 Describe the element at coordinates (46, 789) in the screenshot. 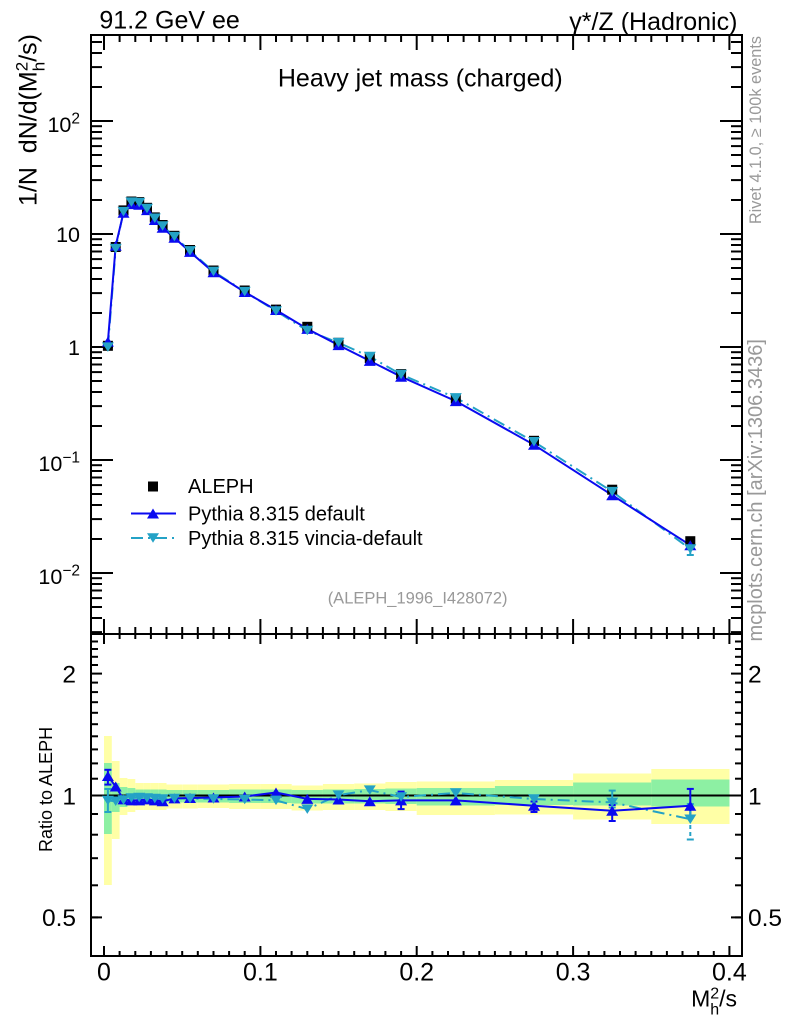

I see `svg-text: Ratio to ALEPH` at that location.